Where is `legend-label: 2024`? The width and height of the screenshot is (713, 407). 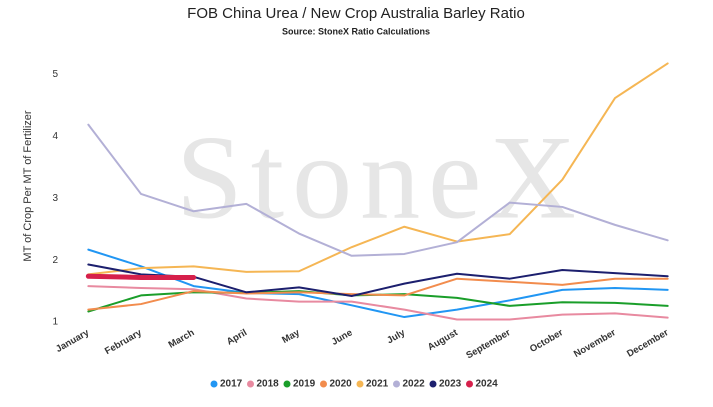
legend-label: 2024 is located at coordinates (487, 384).